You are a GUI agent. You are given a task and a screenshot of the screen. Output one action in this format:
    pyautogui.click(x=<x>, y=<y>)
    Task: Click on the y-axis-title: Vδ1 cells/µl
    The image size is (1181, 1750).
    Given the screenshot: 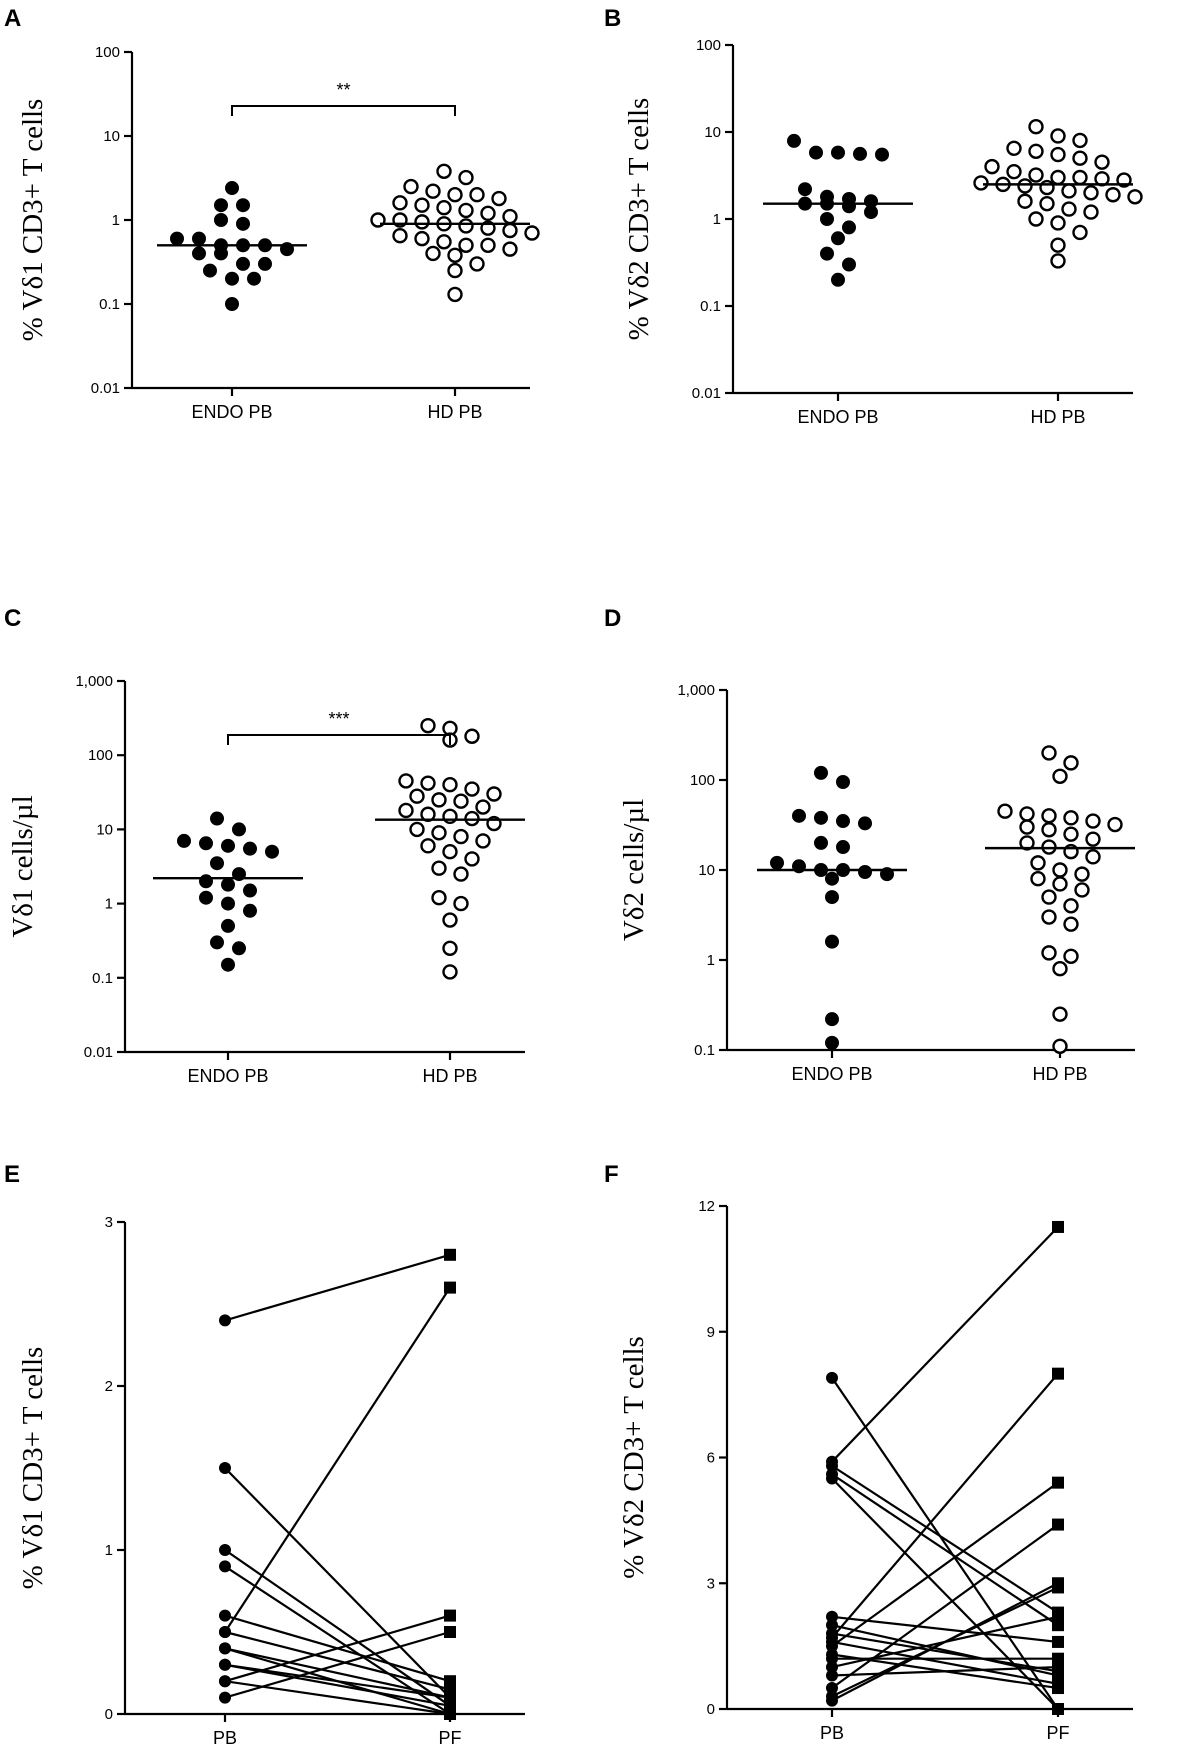 What is the action you would take?
    pyautogui.click(x=23, y=866)
    